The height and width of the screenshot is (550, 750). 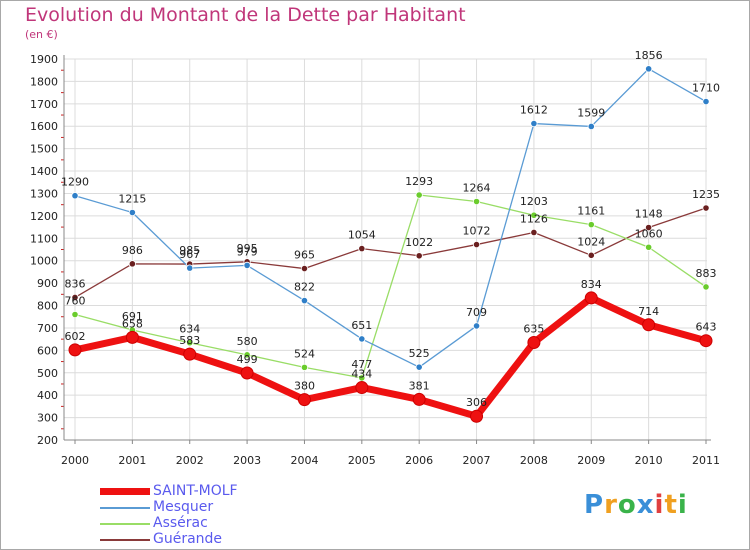 I want to click on data-label-SAINT-MOLF: 380, so click(x=304, y=386).